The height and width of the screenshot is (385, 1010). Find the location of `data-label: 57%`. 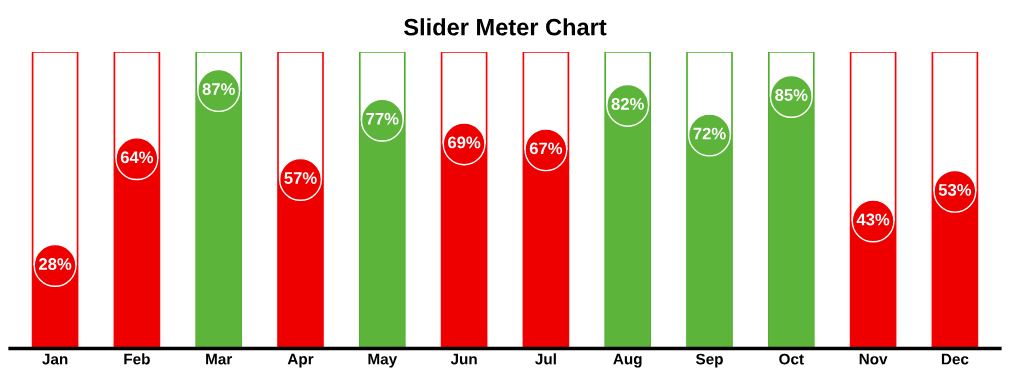

data-label: 57% is located at coordinates (300, 178).